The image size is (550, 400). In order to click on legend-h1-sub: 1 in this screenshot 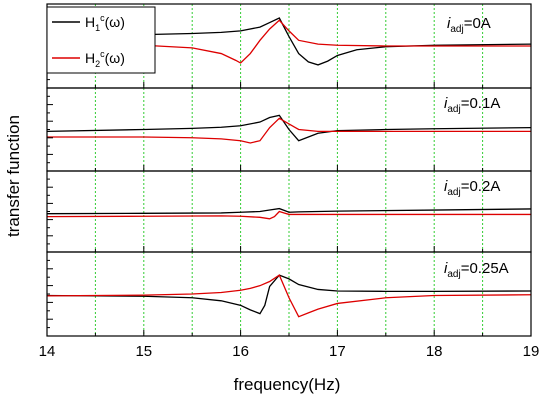, I will do `click(97, 28)`.